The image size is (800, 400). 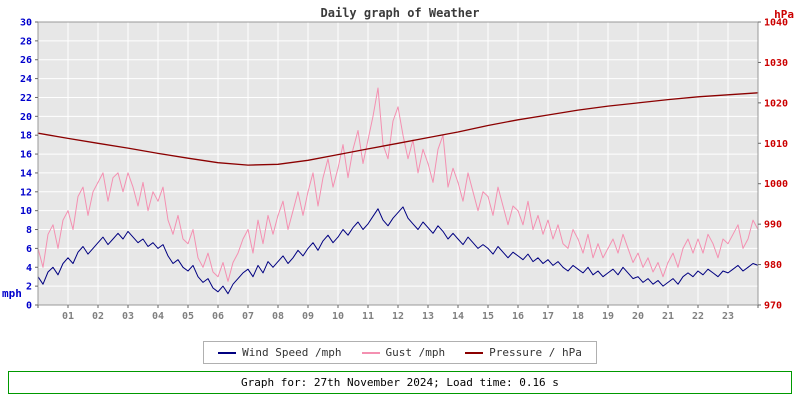 What do you see at coordinates (26, 23) in the screenshot?
I see `svg-text: 30` at bounding box center [26, 23].